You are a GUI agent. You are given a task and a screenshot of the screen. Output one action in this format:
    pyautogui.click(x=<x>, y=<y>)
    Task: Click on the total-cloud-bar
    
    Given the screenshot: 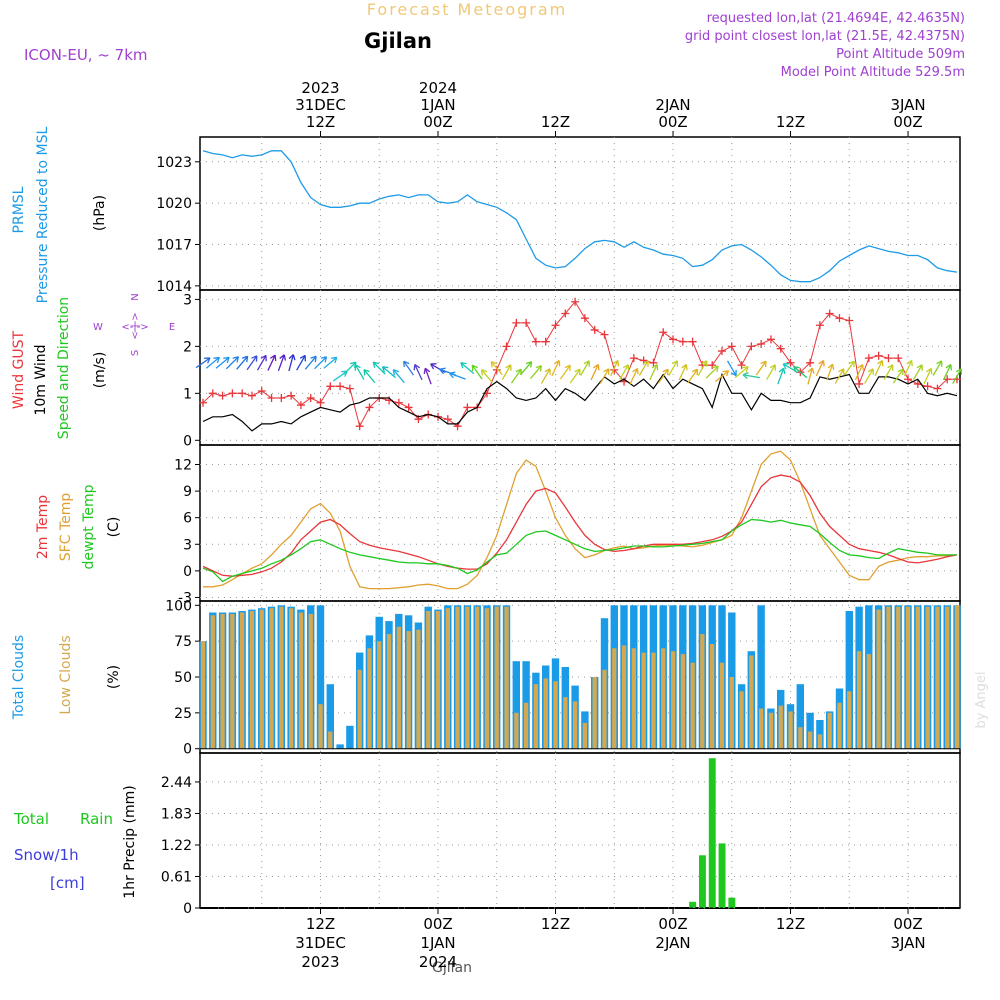 What is the action you would take?
    pyautogui.click(x=516, y=705)
    